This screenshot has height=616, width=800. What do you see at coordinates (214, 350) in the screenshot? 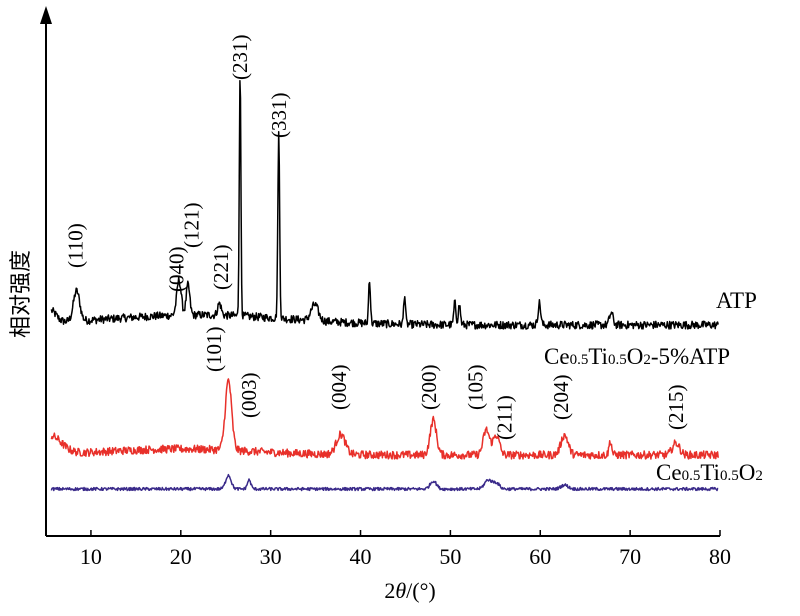
I see `peak-label: (101)` at bounding box center [214, 350].